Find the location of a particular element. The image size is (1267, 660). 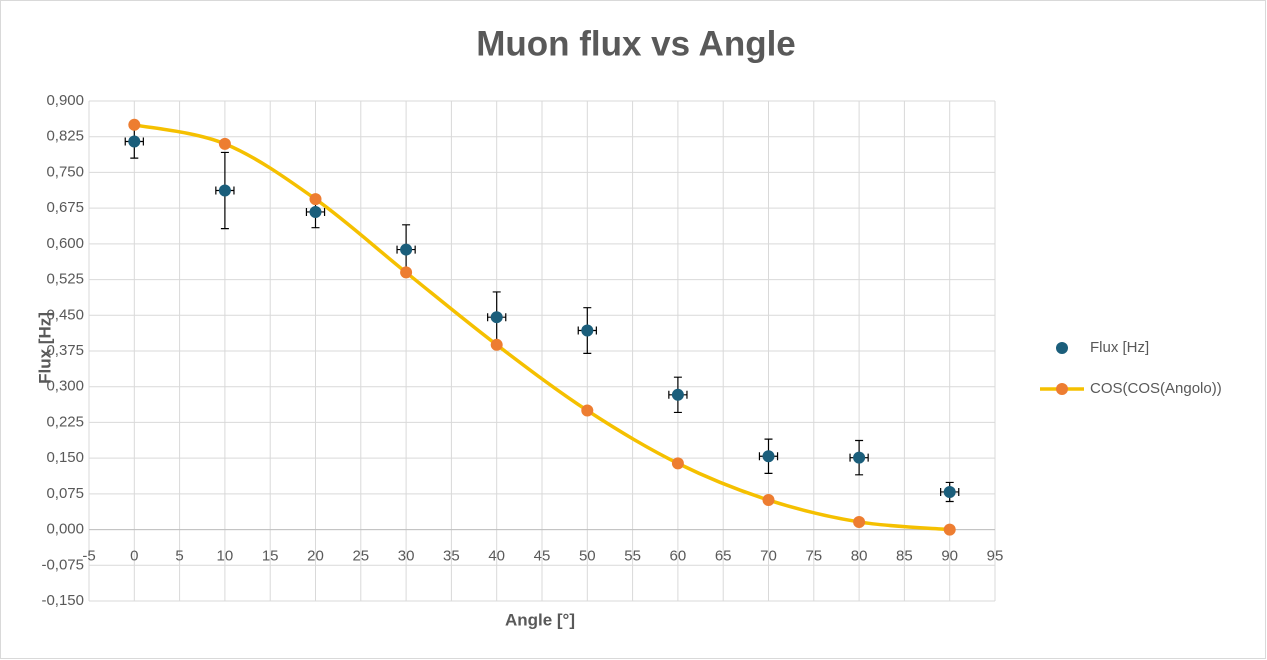

x-tick-label: 10 is located at coordinates (225, 556).